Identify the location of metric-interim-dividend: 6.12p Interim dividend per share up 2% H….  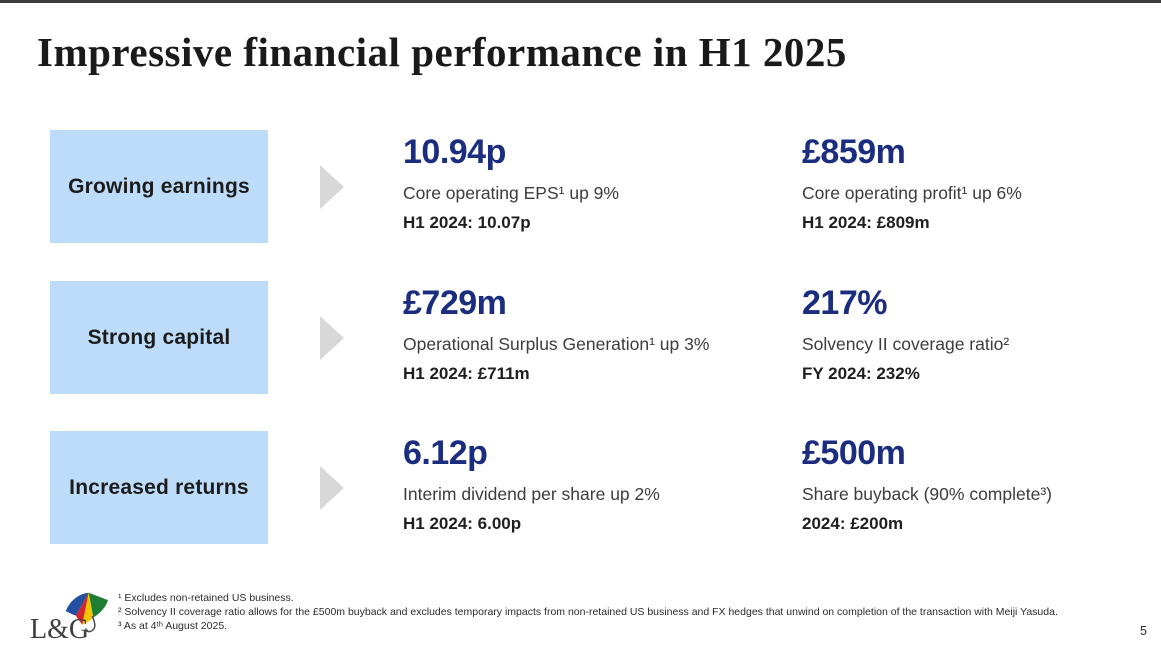
(600, 484).